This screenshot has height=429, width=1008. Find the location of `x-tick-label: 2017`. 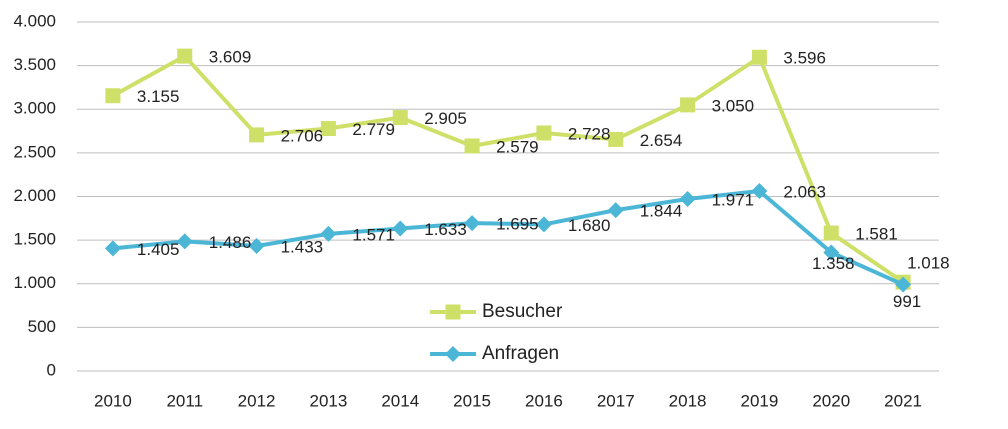

x-tick-label: 2017 is located at coordinates (616, 400).